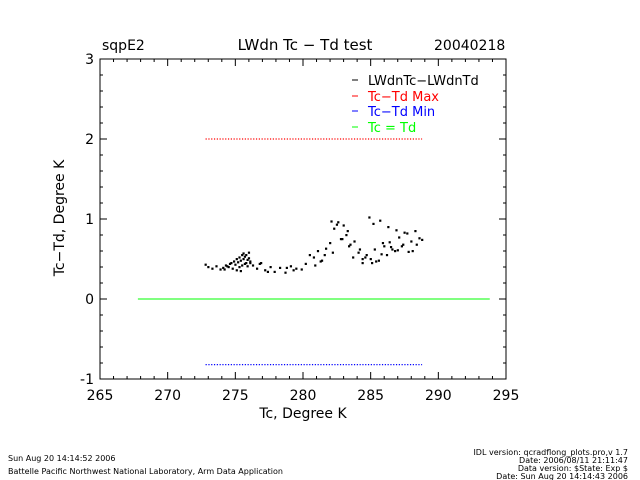 This screenshot has width=640, height=480. Describe the element at coordinates (89, 60) in the screenshot. I see `y-tick-label: 3` at that location.